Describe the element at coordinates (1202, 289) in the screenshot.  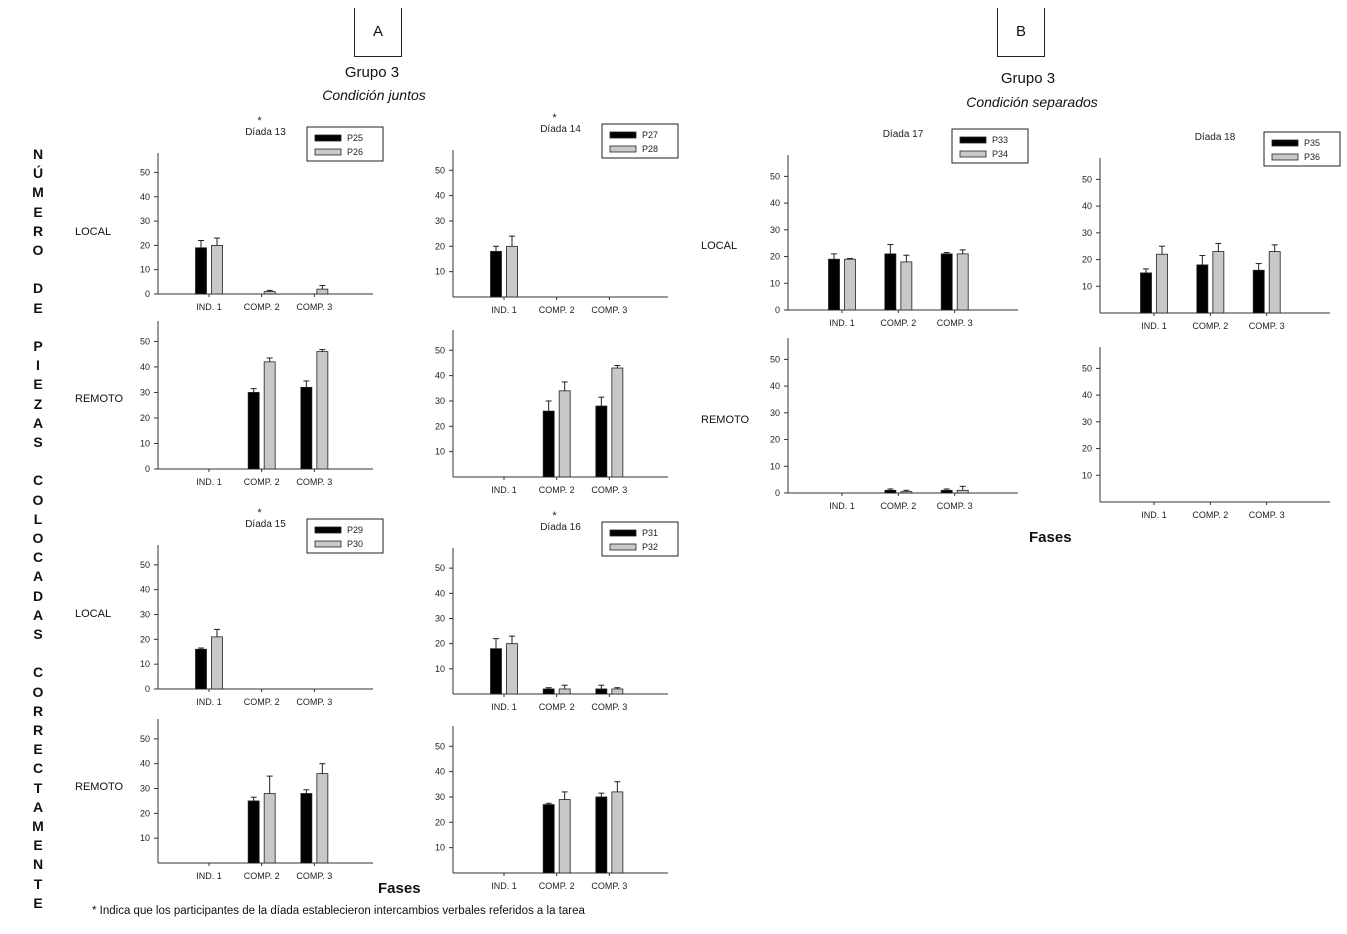
I see `bar-p35` at that location.